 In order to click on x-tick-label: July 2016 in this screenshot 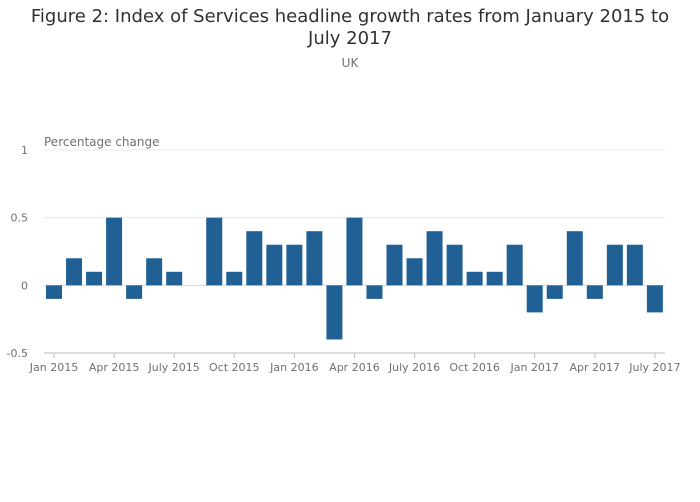, I will do `click(414, 367)`.